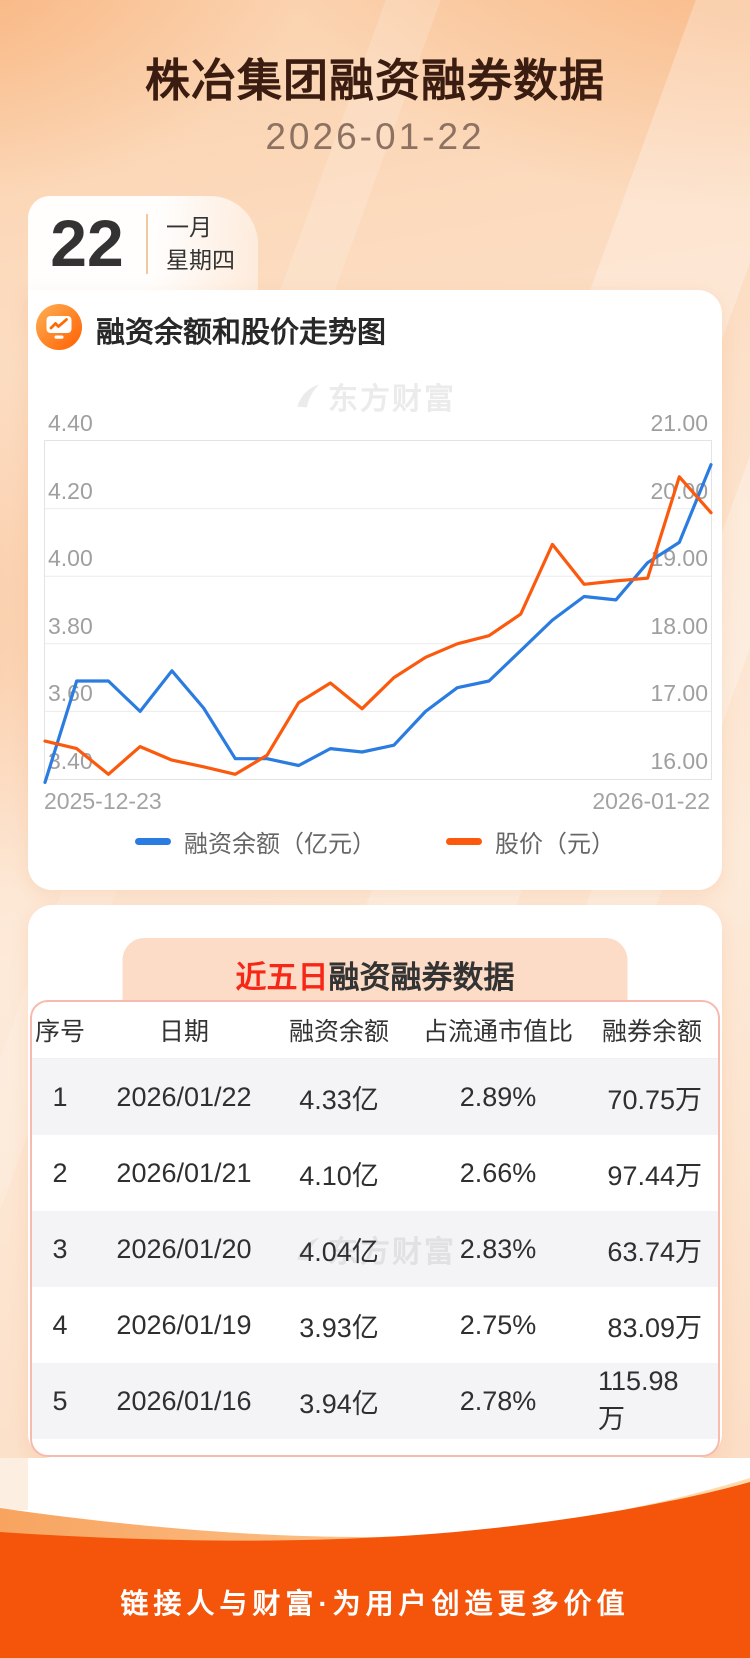 This screenshot has height=1658, width=750. I want to click on axis-tick-label: 20.00, so click(679, 490).